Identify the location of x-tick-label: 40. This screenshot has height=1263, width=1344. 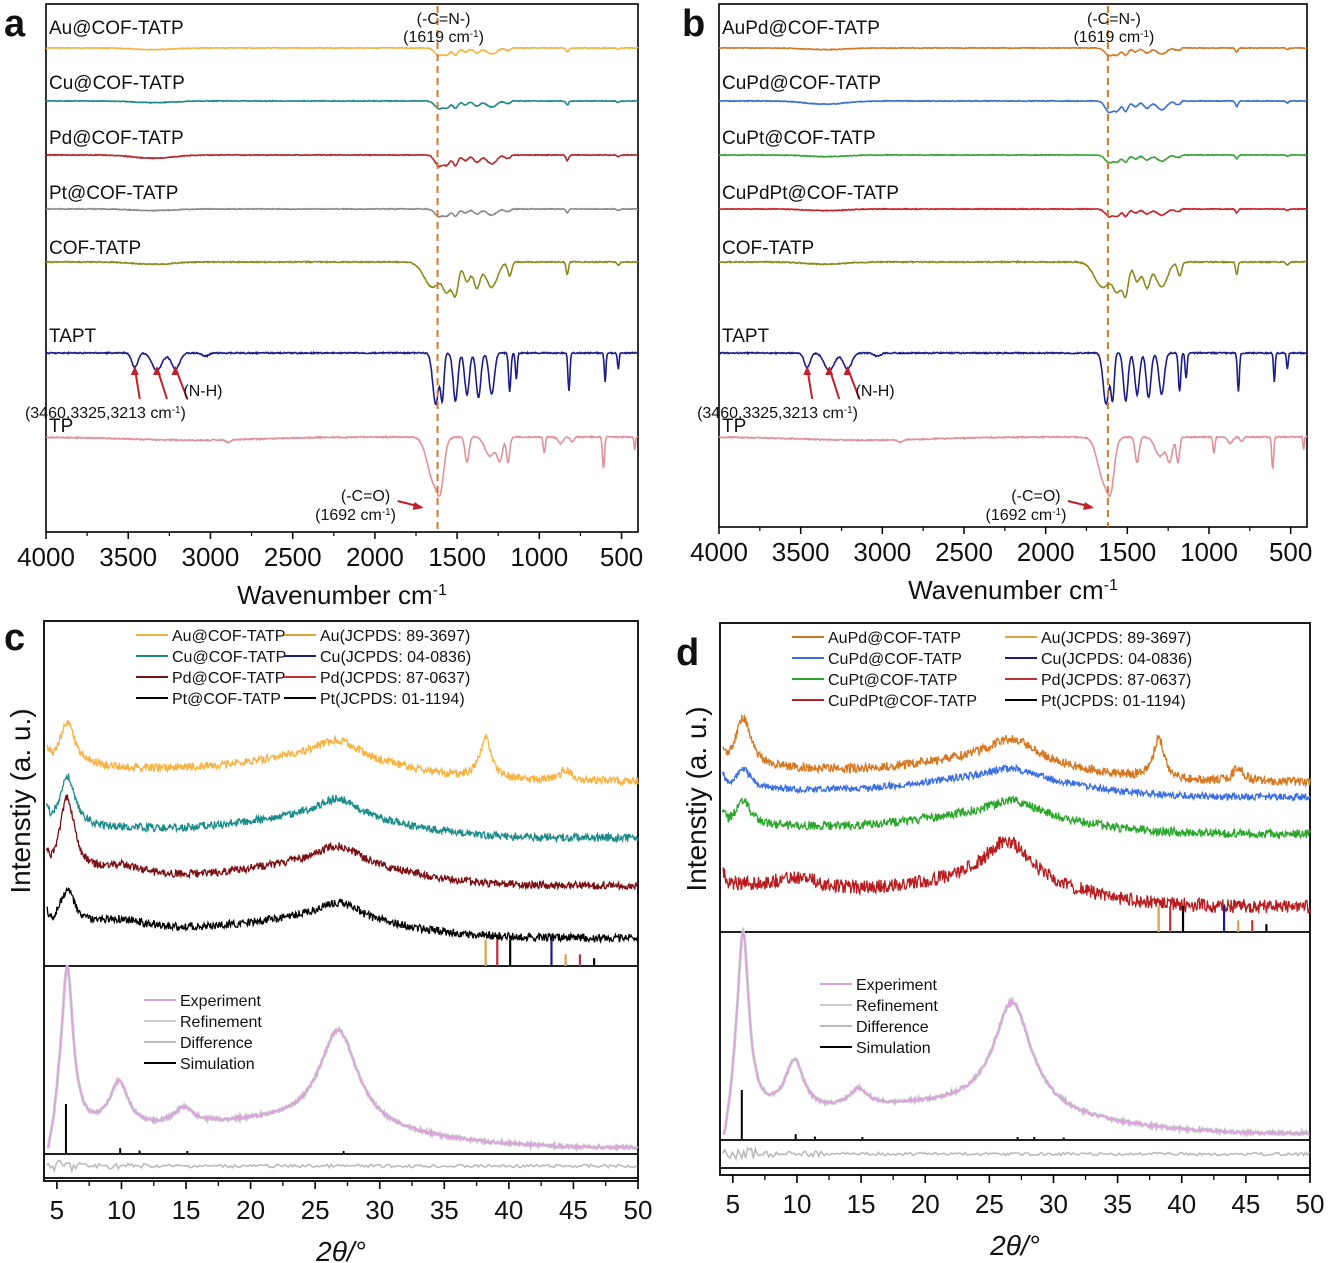
(1181, 1204).